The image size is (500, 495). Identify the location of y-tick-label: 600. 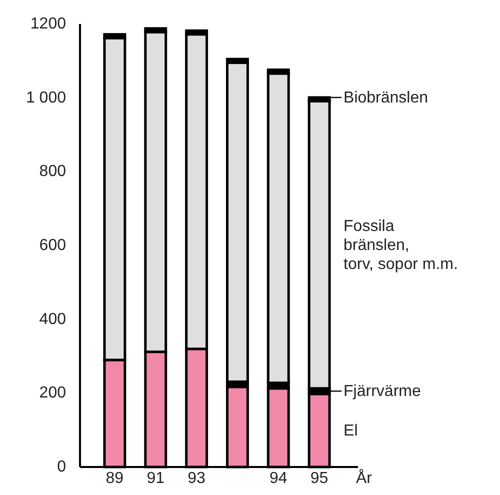
(52, 245).